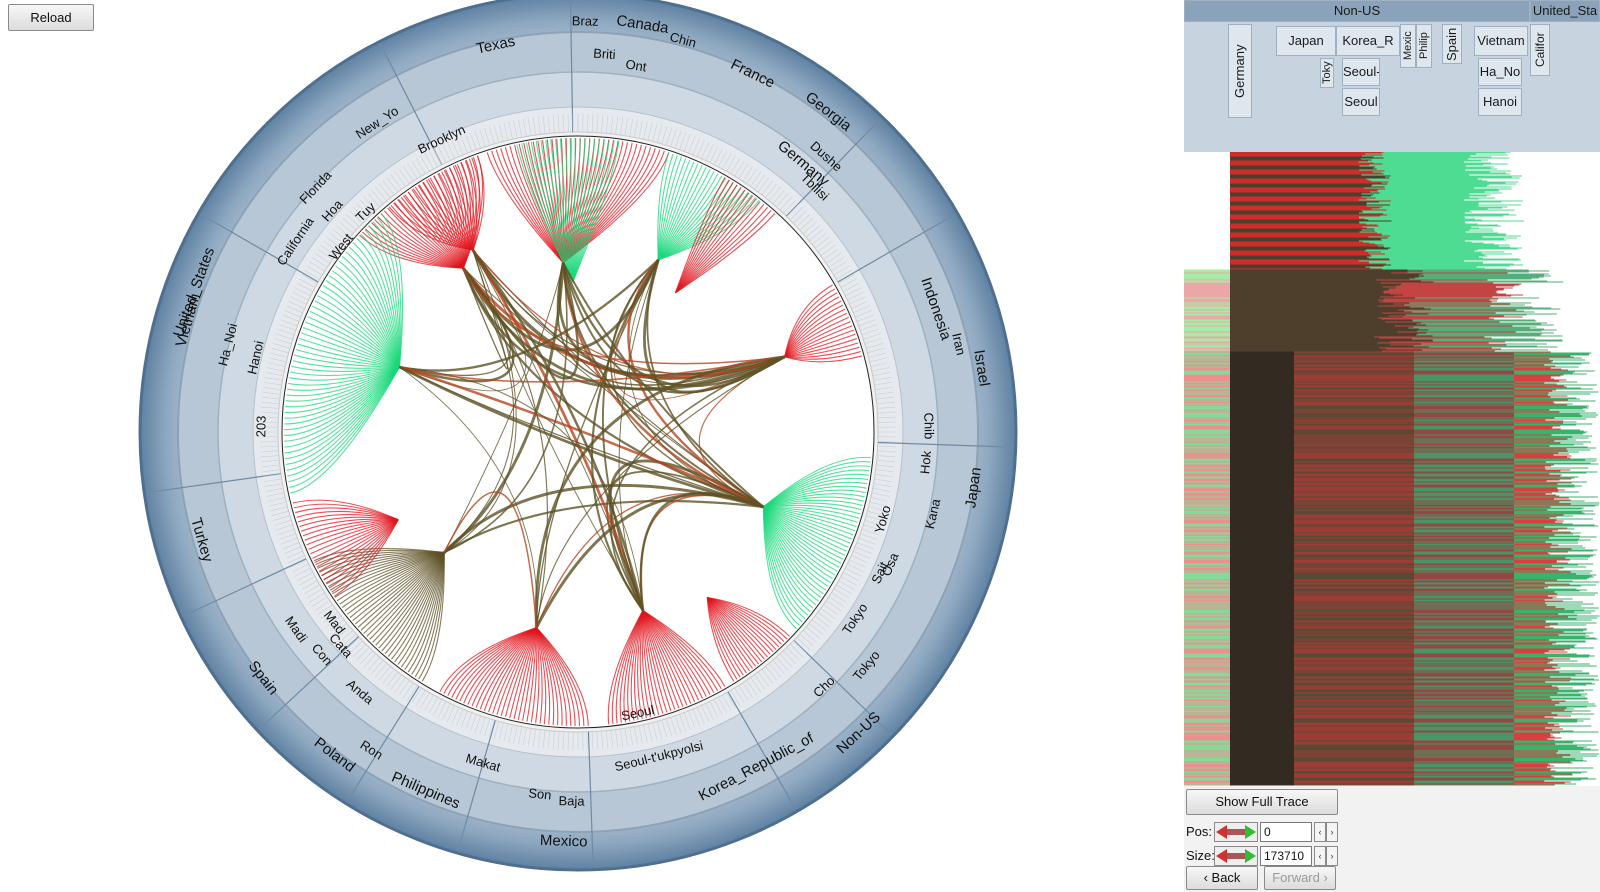  I want to click on ring-label: Kana, so click(933, 514).